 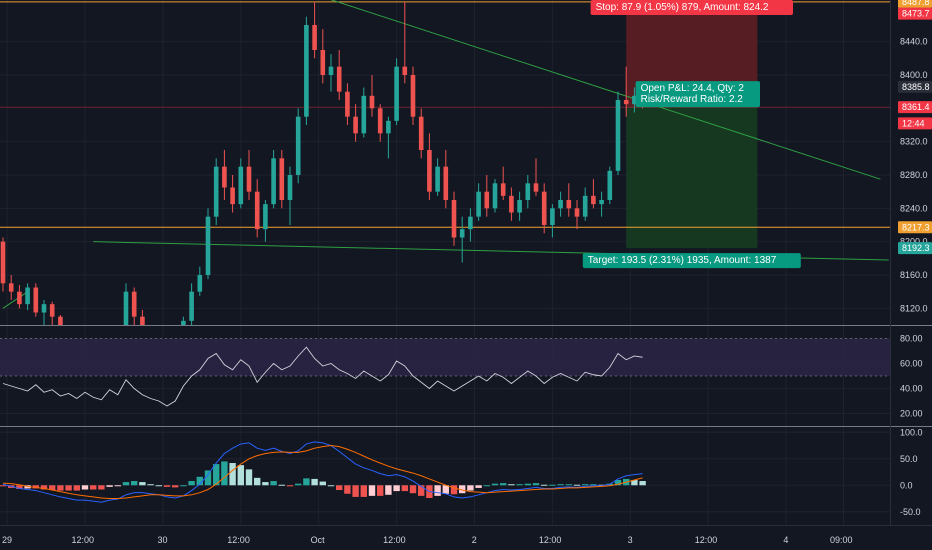 I want to click on price-tag-label: 12:44, so click(x=913, y=123).